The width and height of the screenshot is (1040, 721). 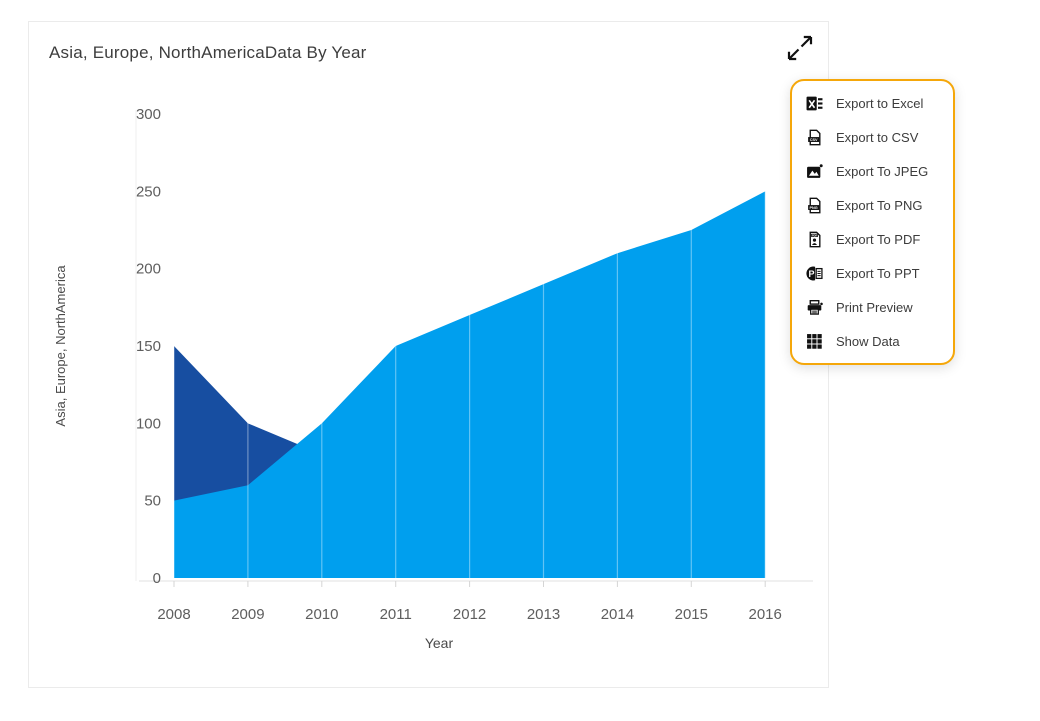 What do you see at coordinates (148, 346) in the screenshot?
I see `y-tick-label: 150` at bounding box center [148, 346].